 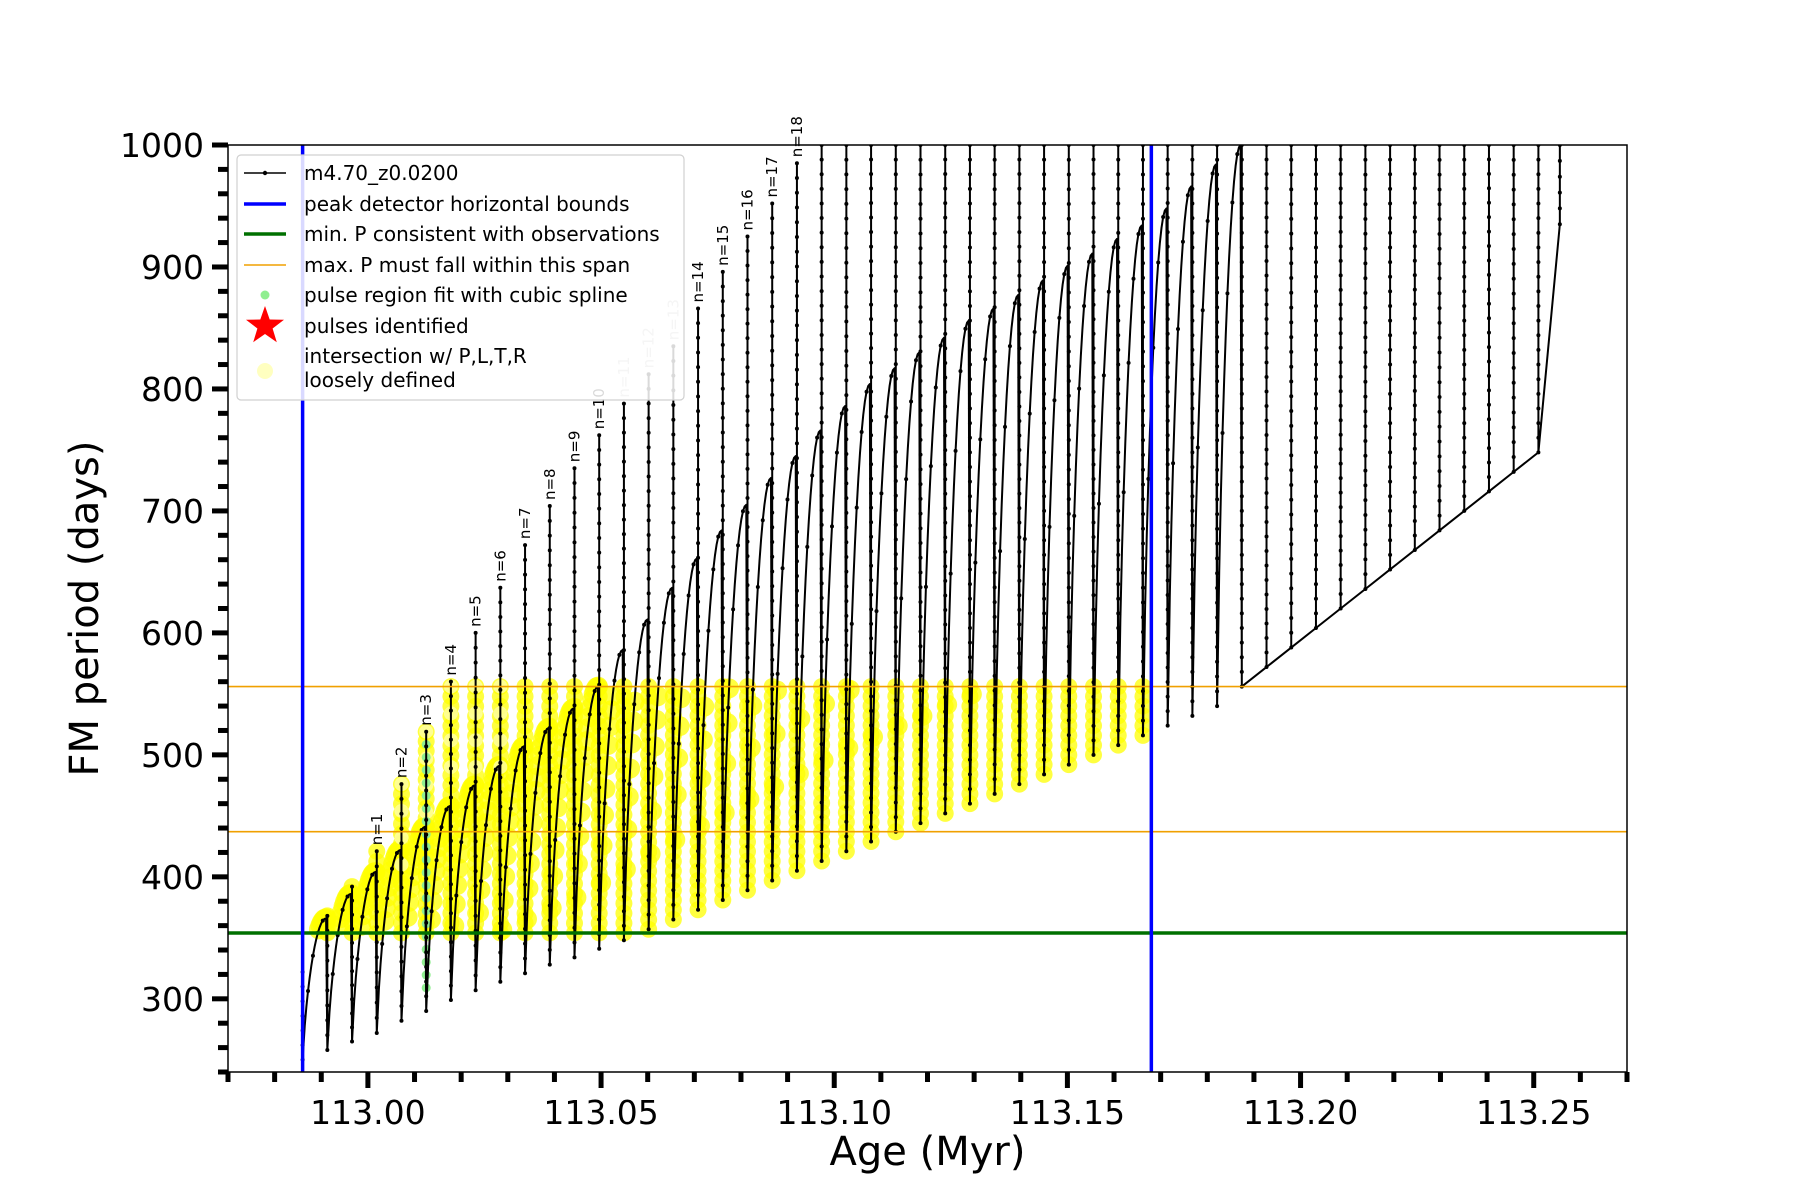 I want to click on x-tick-label: 113.05, so click(x=600, y=1112).